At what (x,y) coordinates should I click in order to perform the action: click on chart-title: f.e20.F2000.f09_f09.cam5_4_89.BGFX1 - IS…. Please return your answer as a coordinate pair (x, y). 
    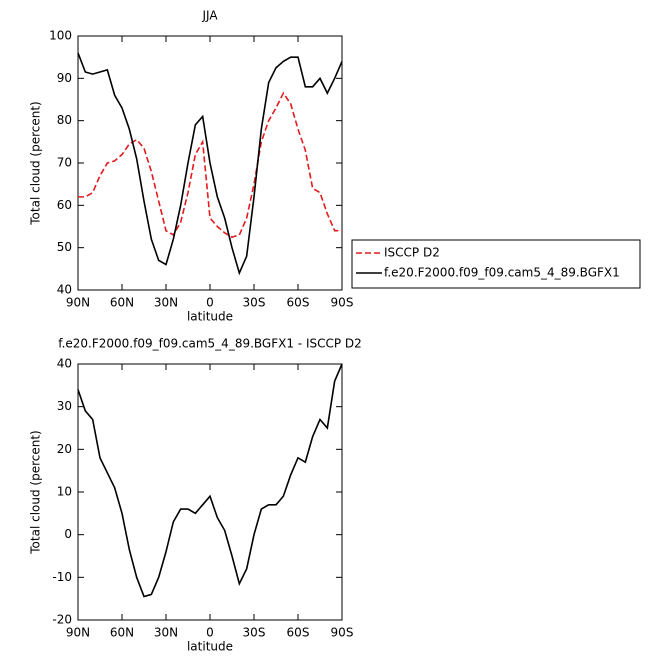
    Looking at the image, I should click on (210, 344).